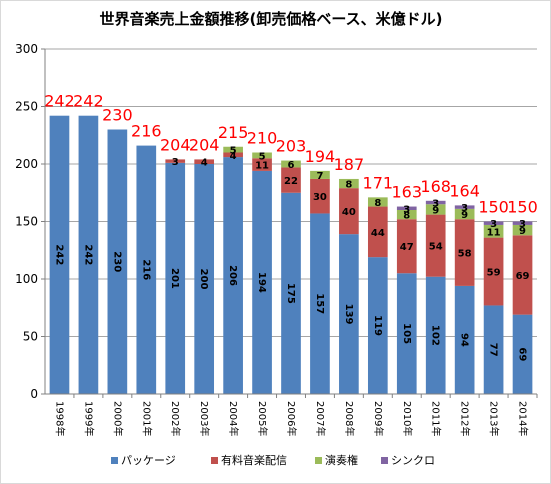  Describe the element at coordinates (26, 164) in the screenshot. I see `y-tick-label: 200` at that location.